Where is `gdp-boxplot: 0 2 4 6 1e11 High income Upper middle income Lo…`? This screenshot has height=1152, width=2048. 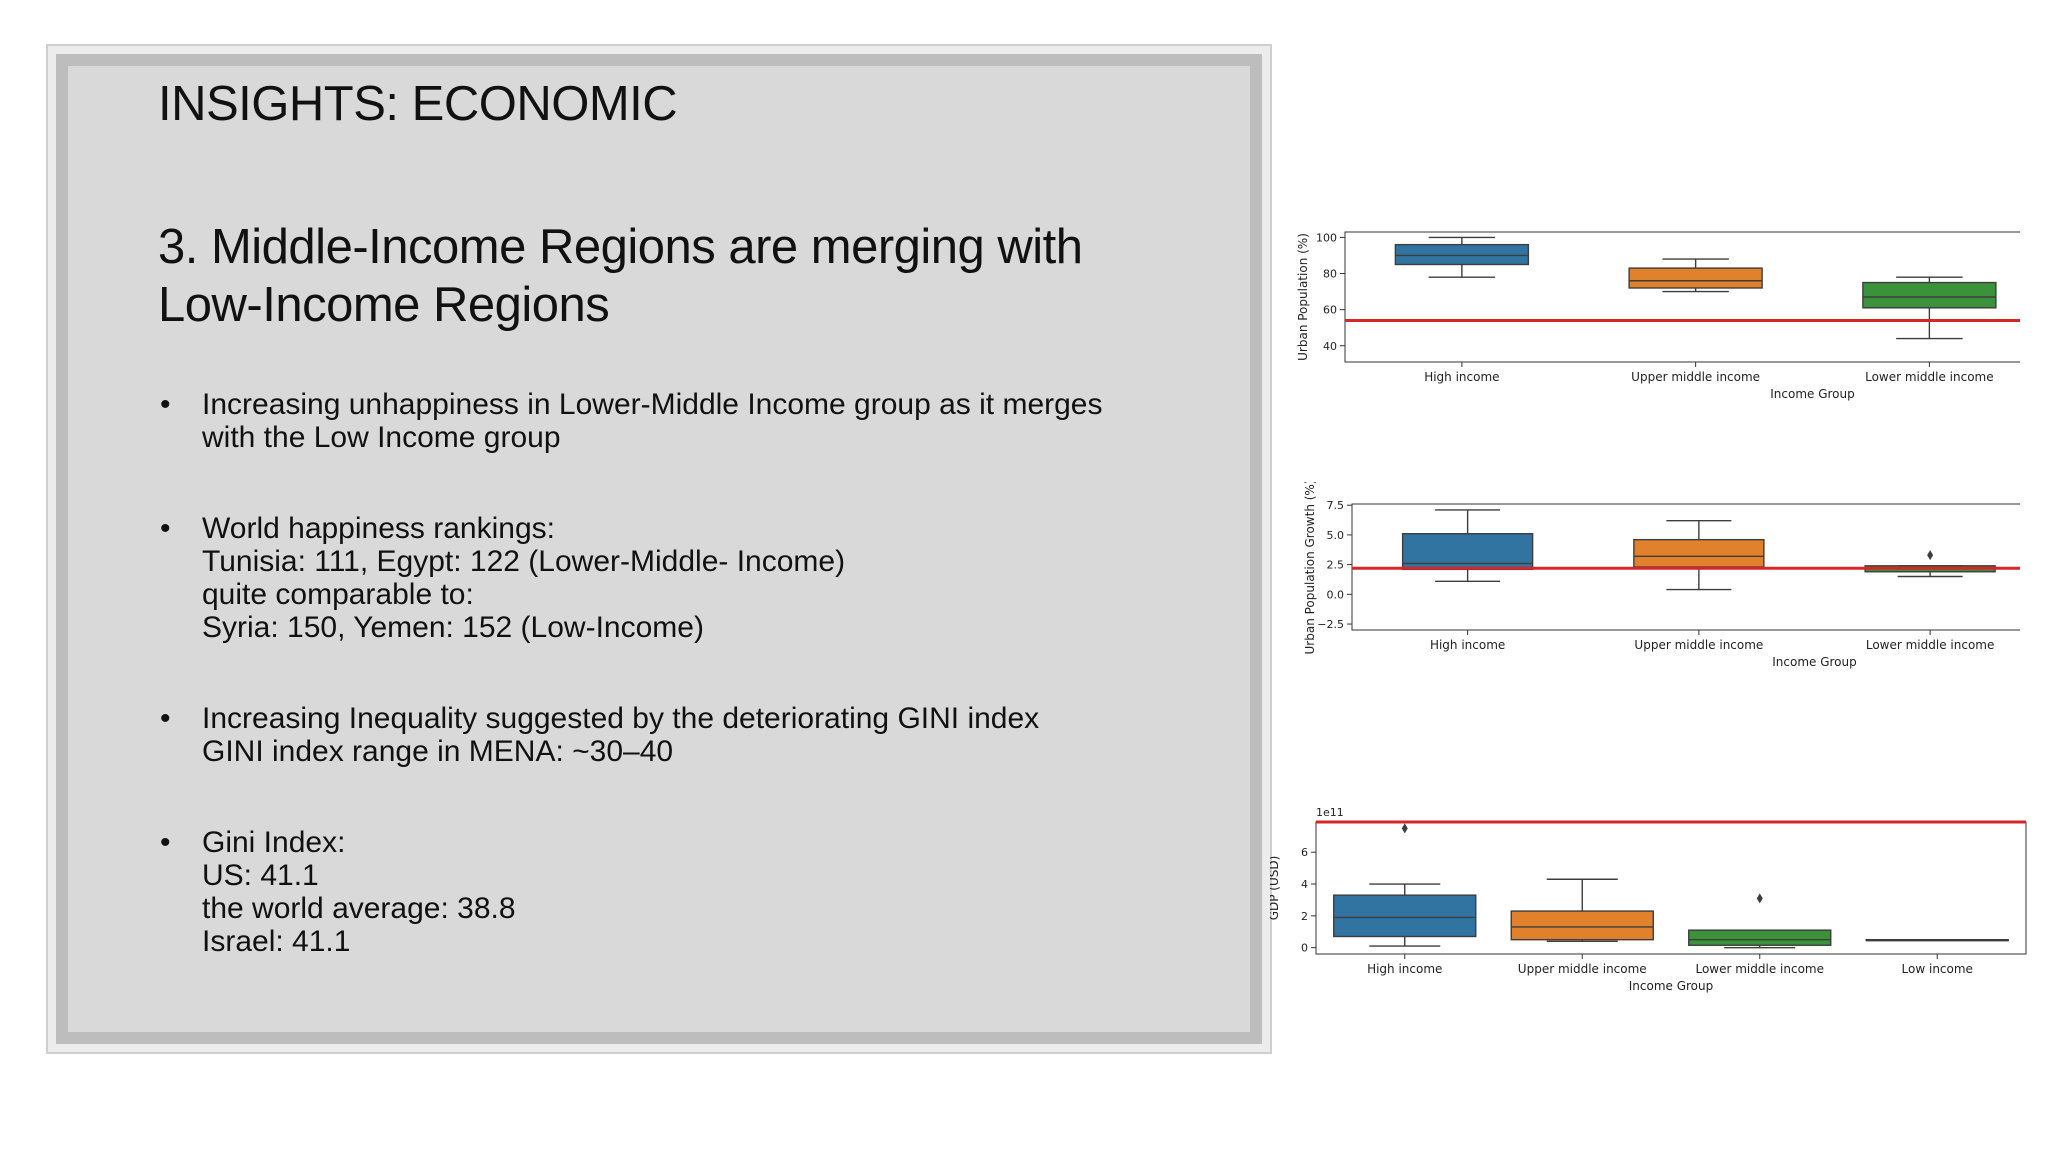 gdp-boxplot: 0 2 4 6 1e11 High income Upper middle income Lo… is located at coordinates (1648, 899).